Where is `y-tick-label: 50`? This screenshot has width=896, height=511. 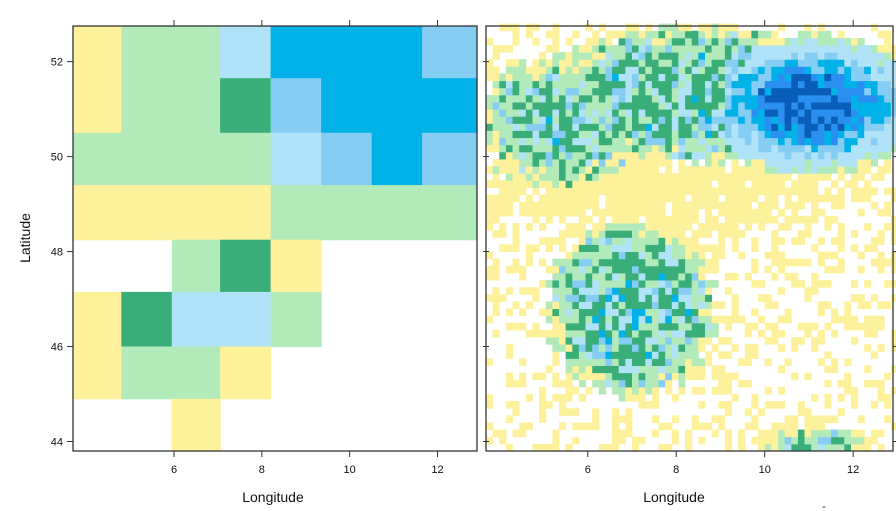 y-tick-label: 50 is located at coordinates (57, 158).